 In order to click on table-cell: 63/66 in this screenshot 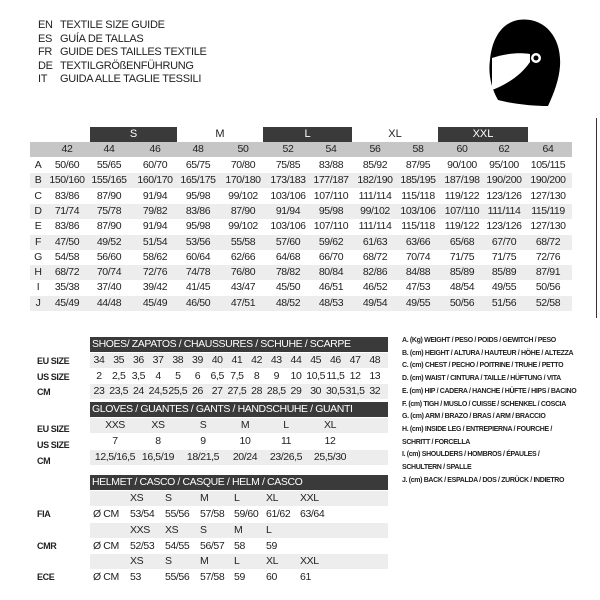, I will do `click(418, 241)`.